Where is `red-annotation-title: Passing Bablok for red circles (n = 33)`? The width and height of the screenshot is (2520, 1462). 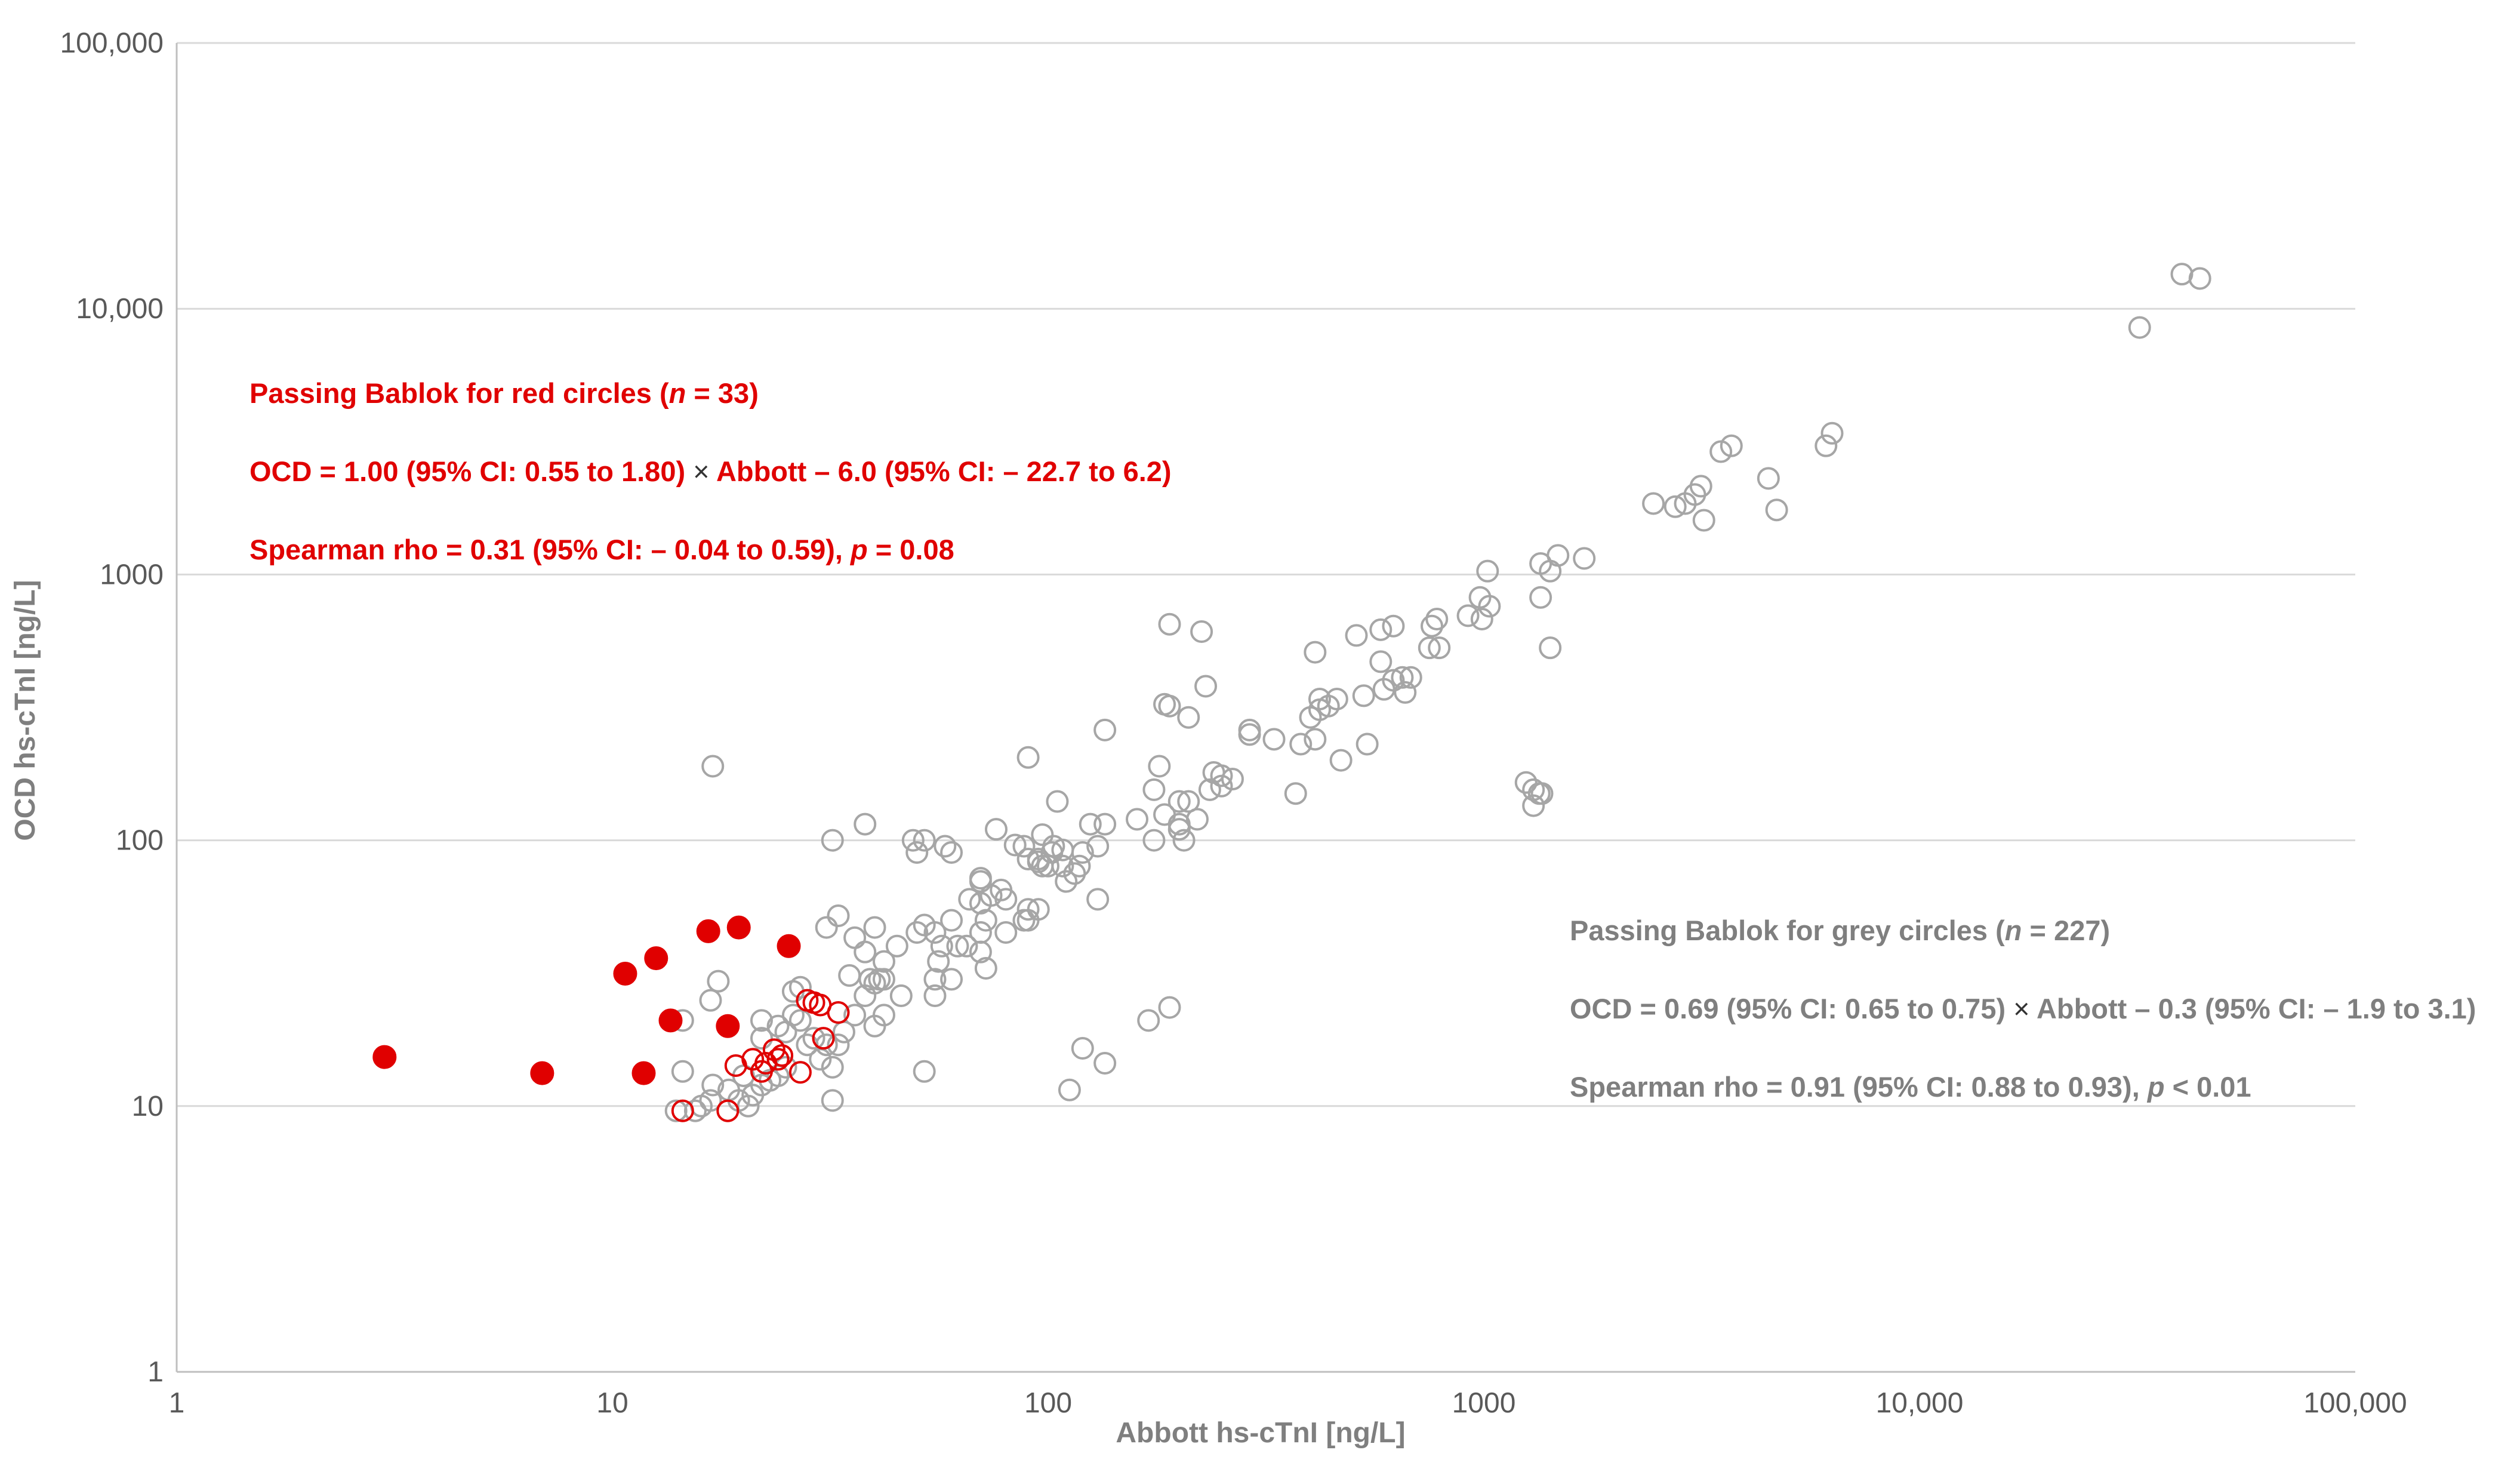 red-annotation-title: Passing Bablok for red circles (n = 33) is located at coordinates (504, 393).